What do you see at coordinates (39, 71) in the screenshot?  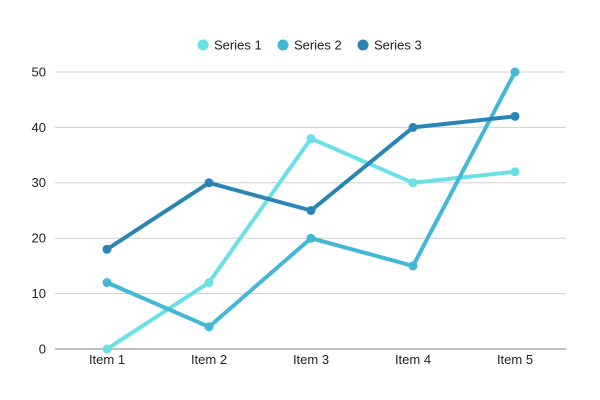 I see `y-tick-label: 50` at bounding box center [39, 71].